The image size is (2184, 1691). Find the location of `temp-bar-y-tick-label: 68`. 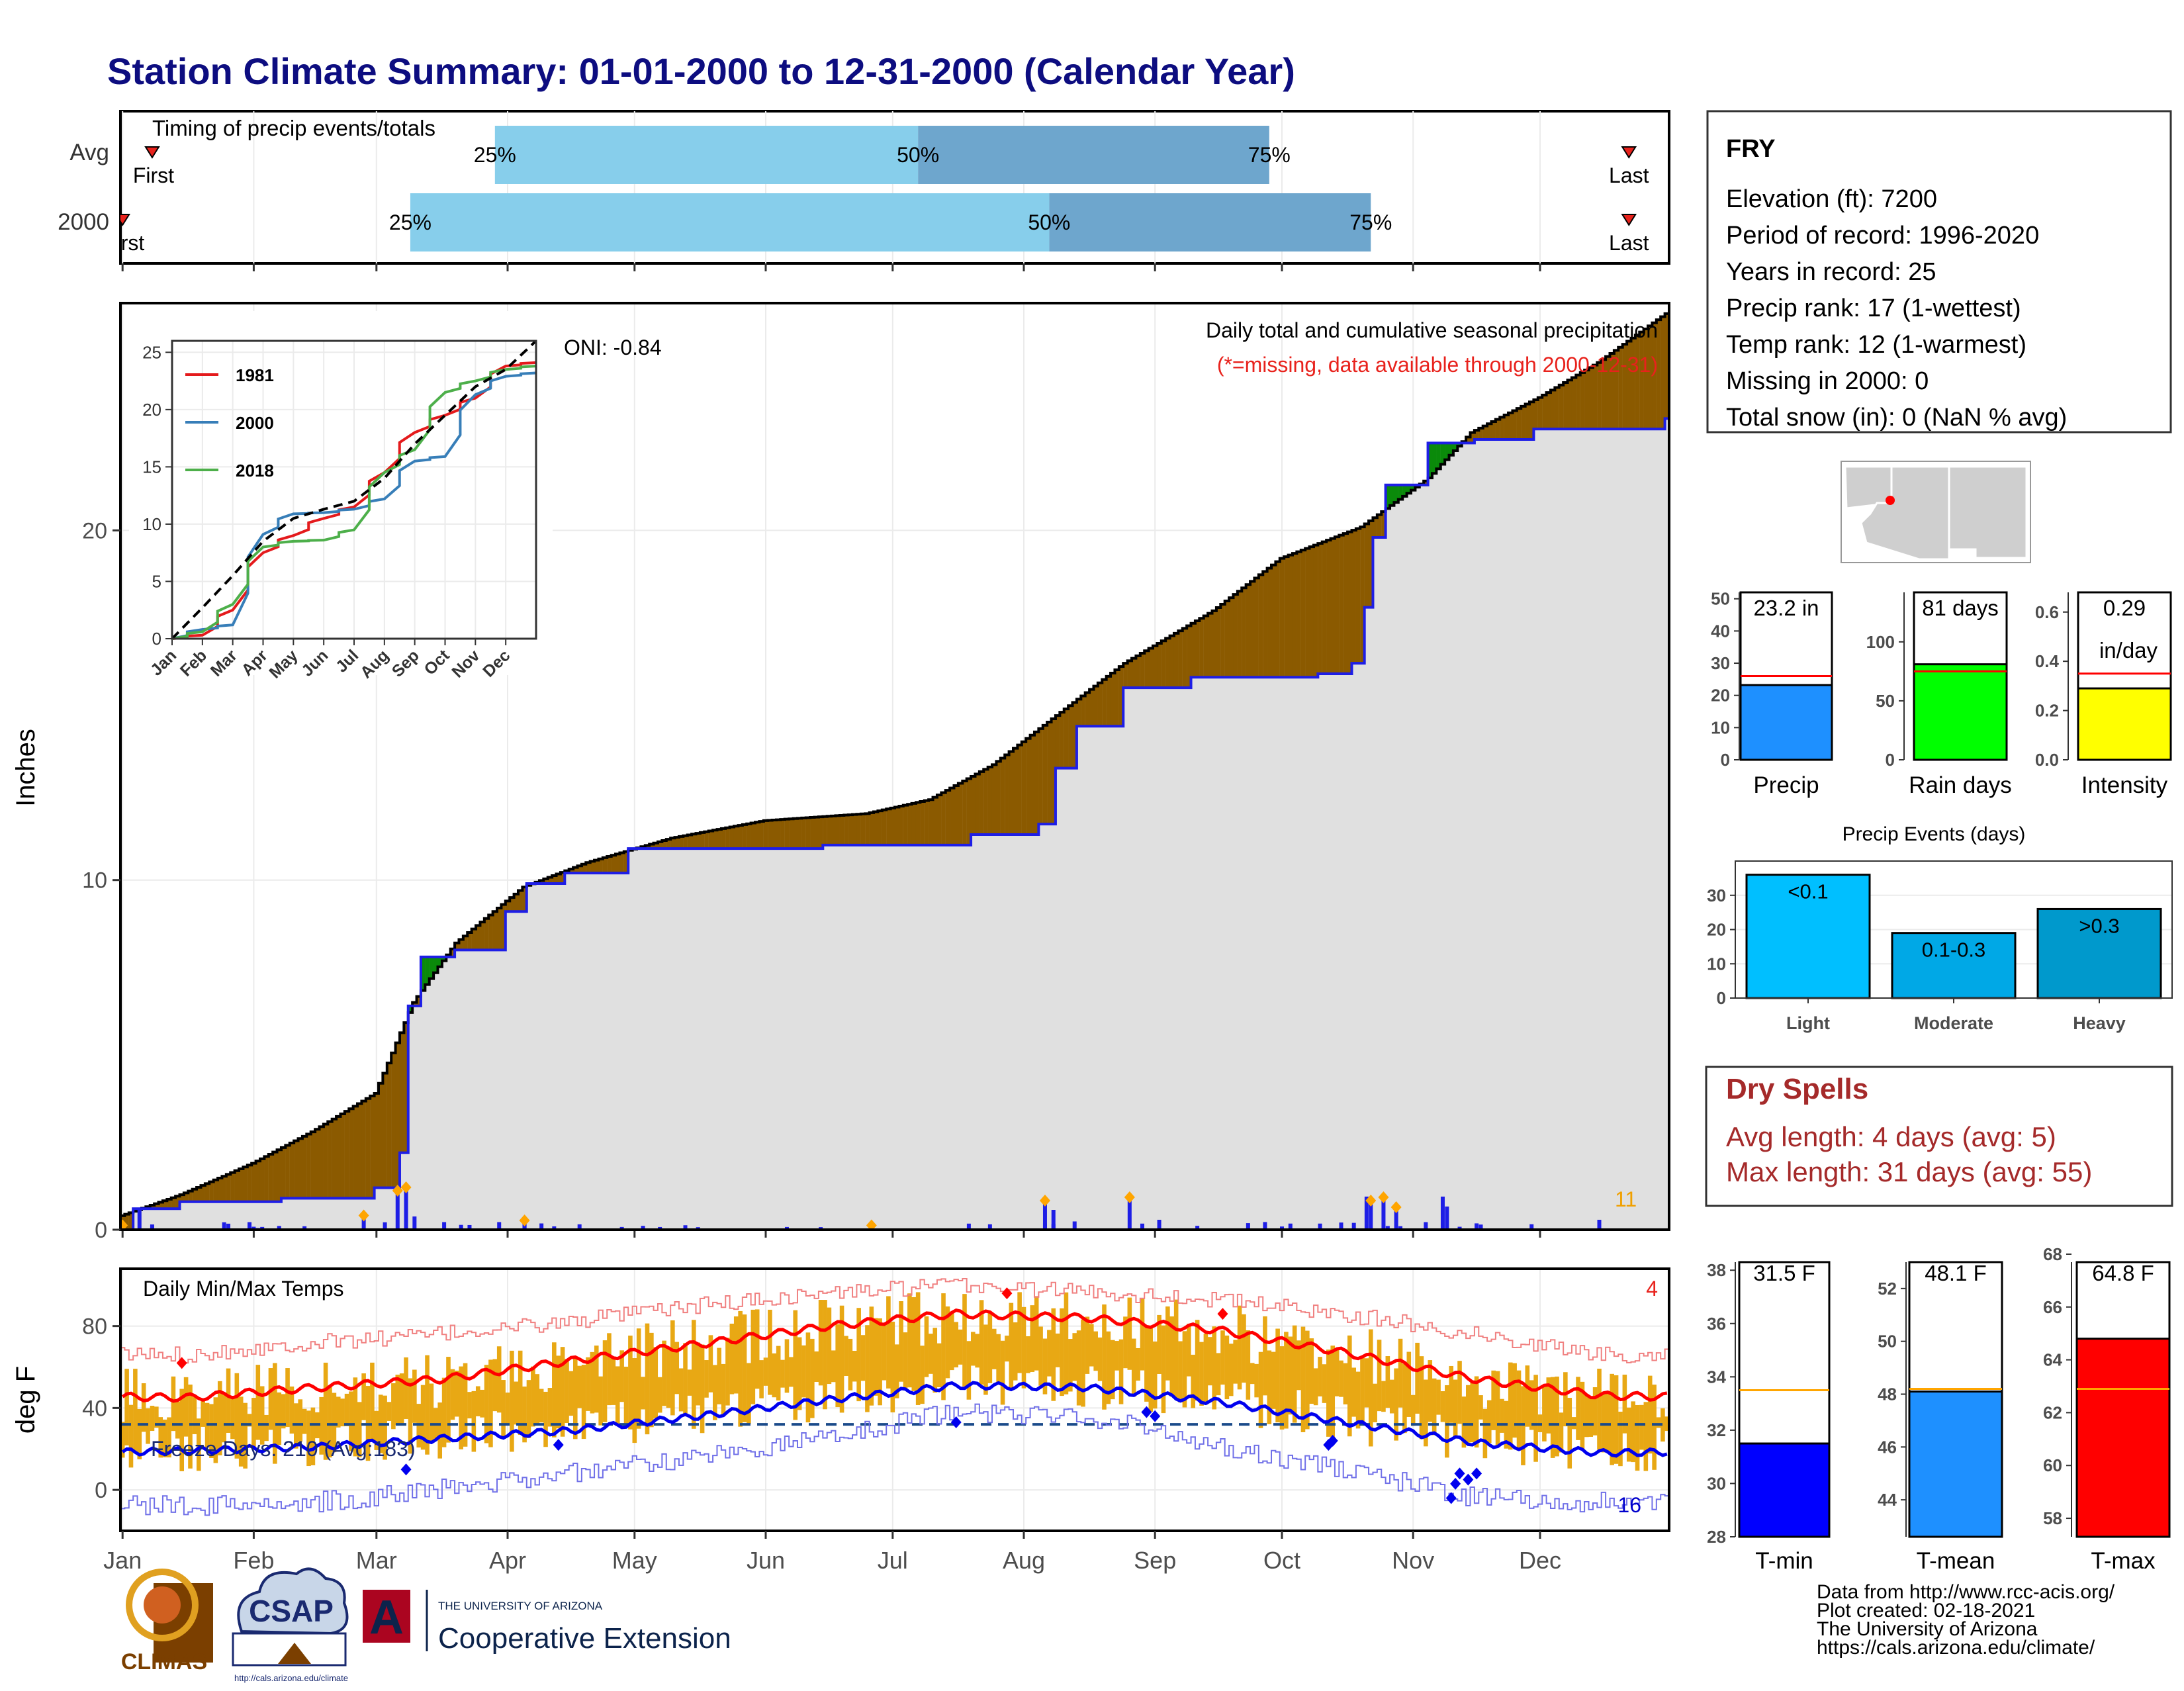

temp-bar-y-tick-label: 68 is located at coordinates (2052, 1254).